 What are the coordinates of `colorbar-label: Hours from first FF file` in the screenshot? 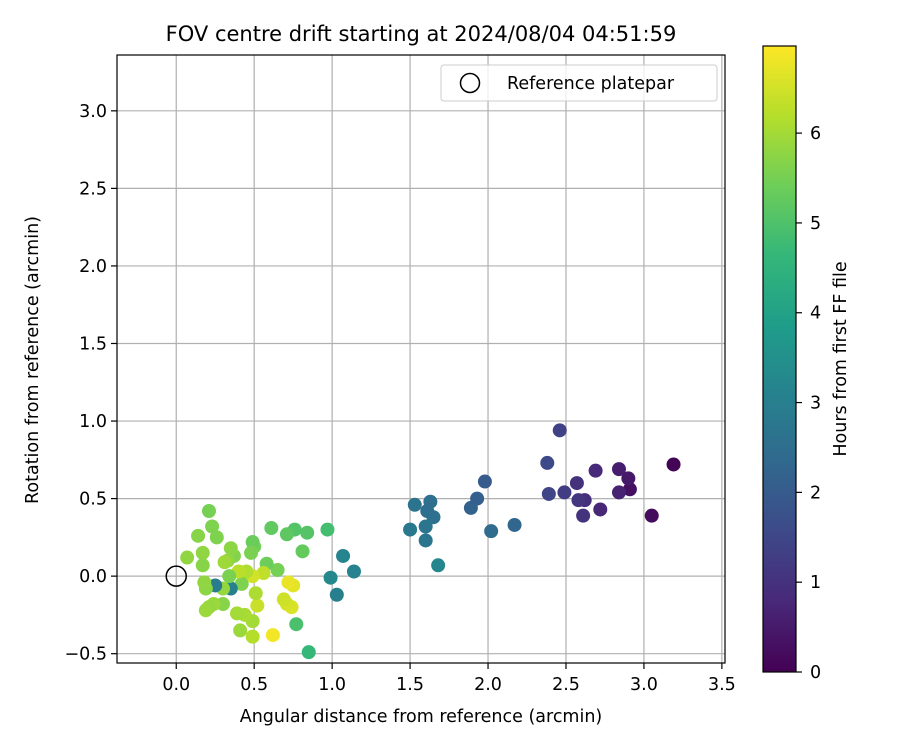 It's located at (841, 358).